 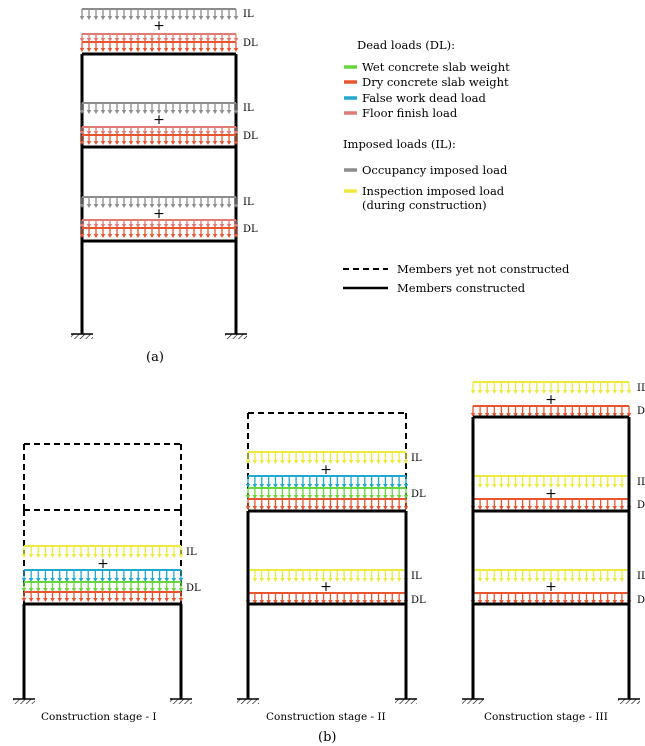 I want to click on legend-label-not-constructed: Members yet not constructed, so click(x=483, y=269).